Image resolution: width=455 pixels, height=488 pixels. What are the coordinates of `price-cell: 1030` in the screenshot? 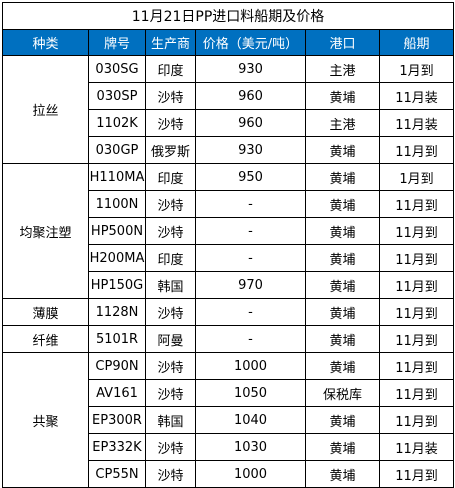 It's located at (250, 447).